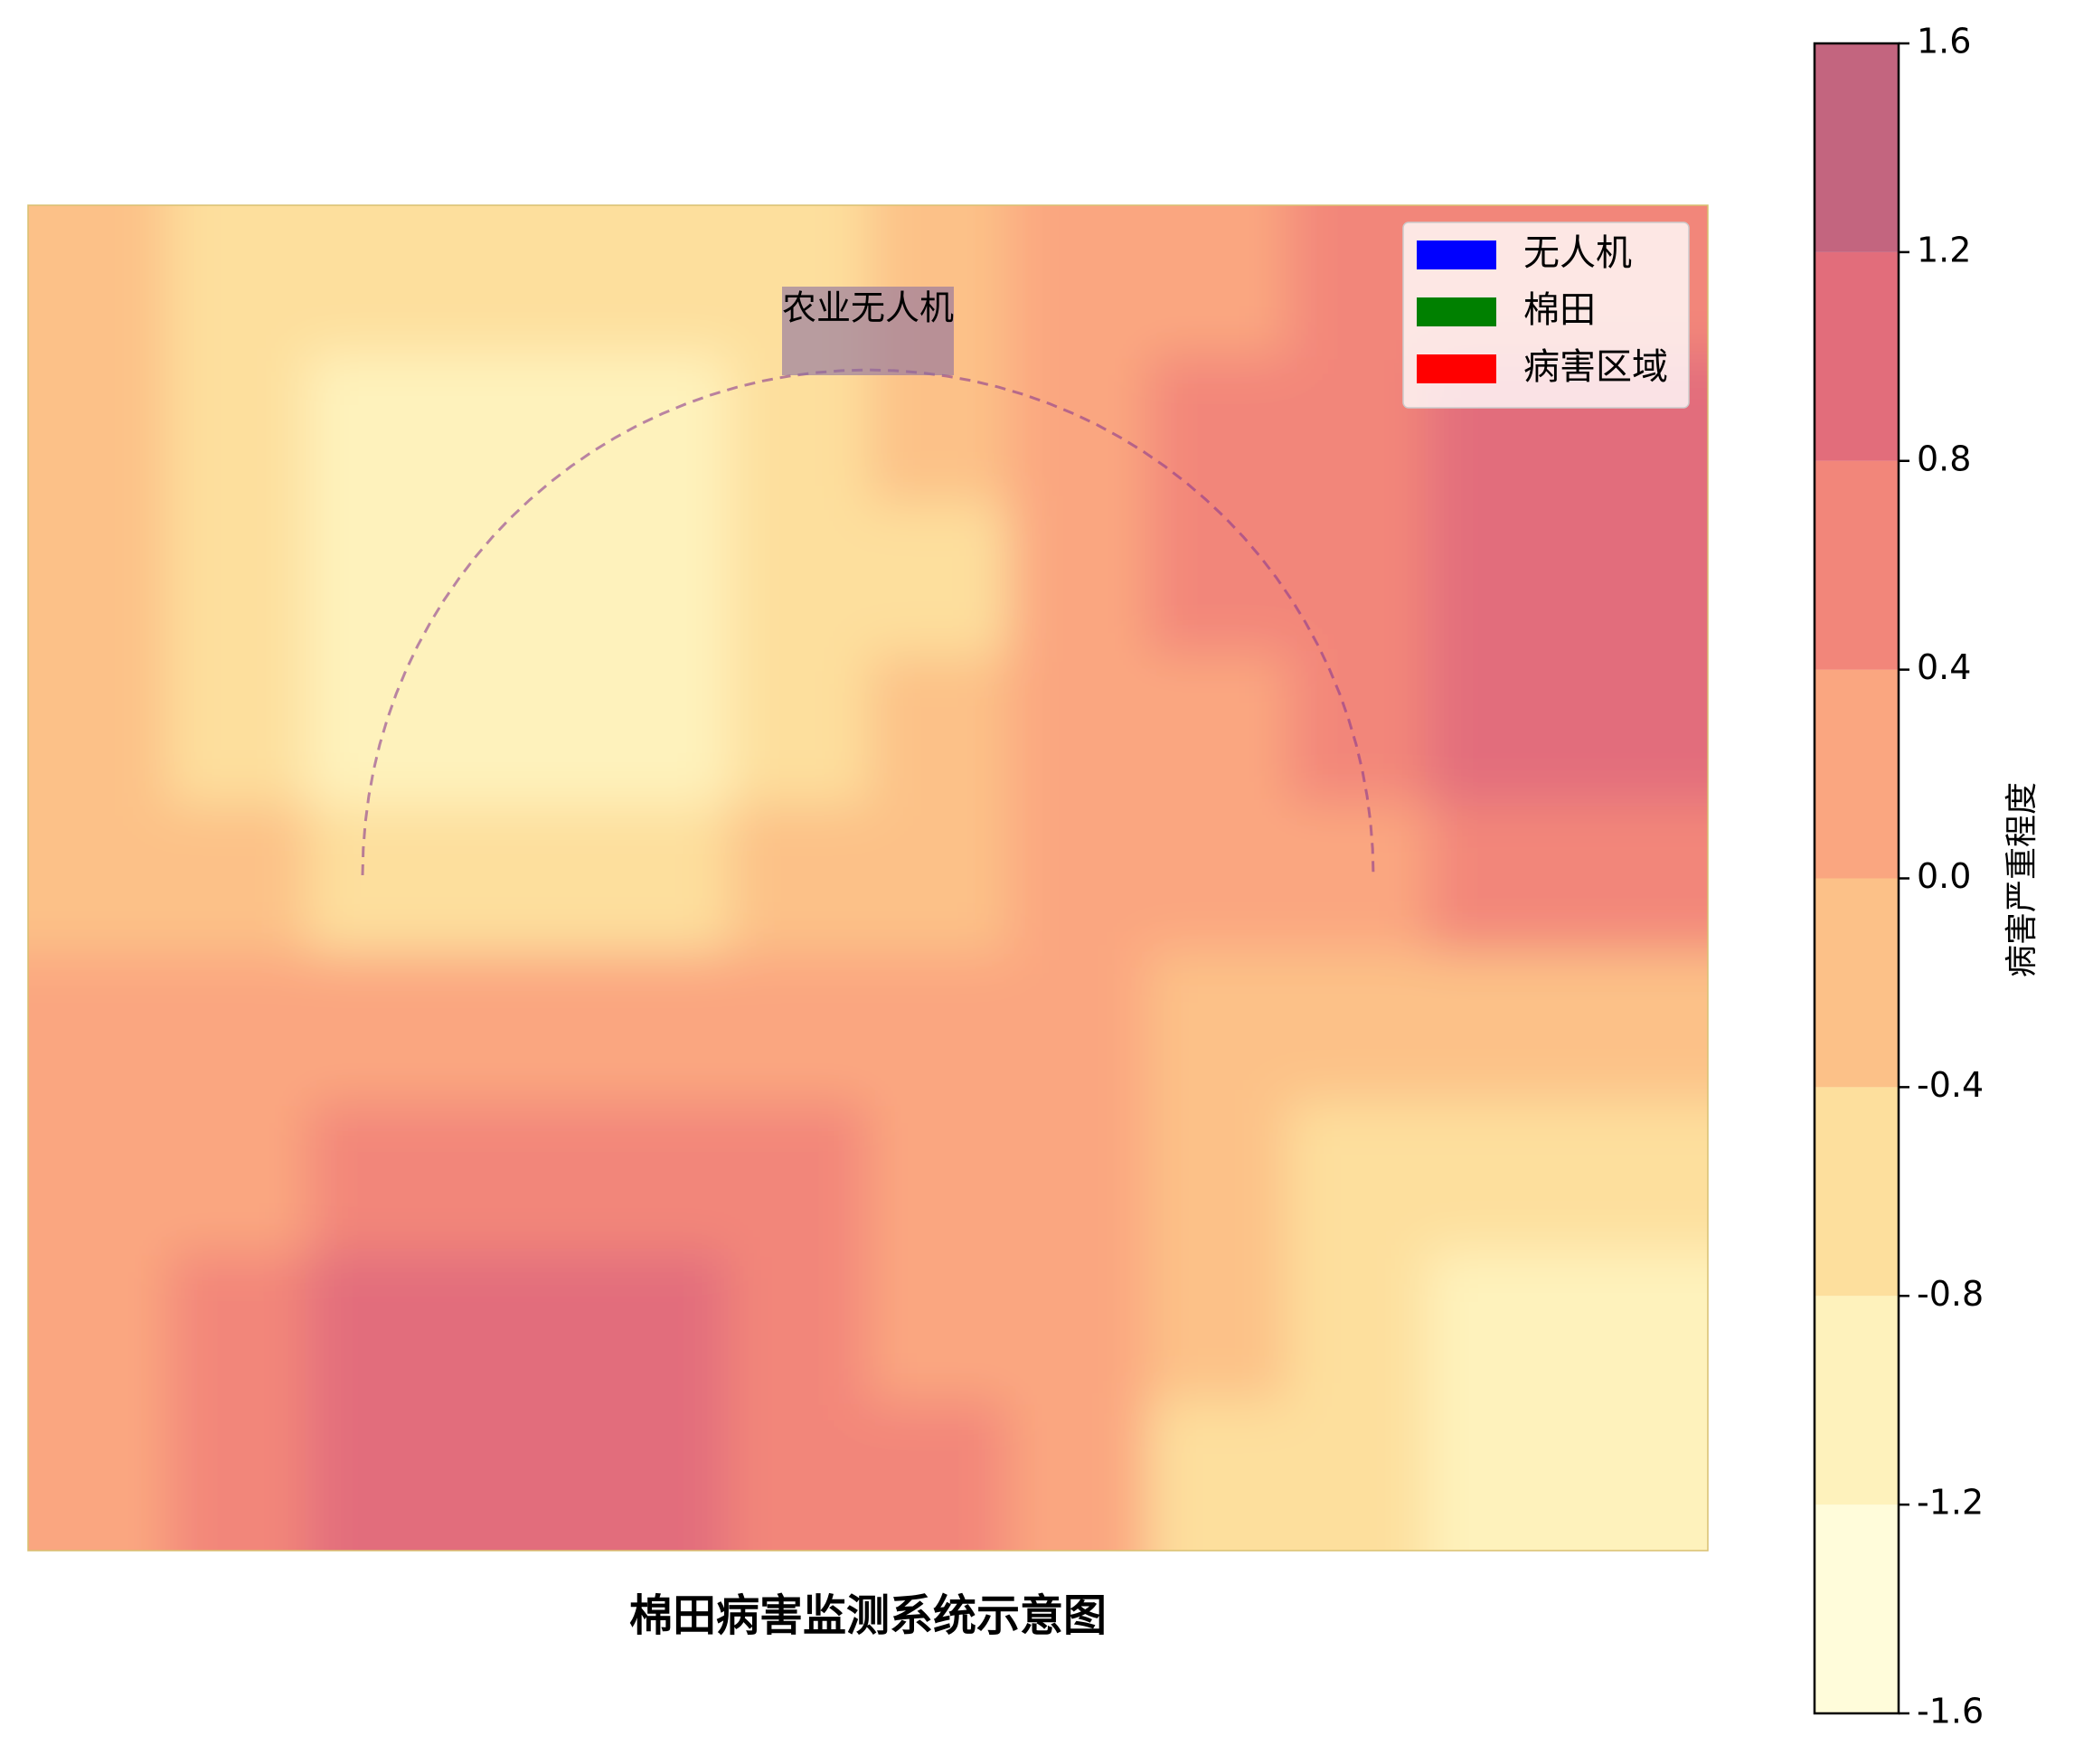  Describe the element at coordinates (1559, 310) in the screenshot. I see `legend-label: 棉田` at that location.